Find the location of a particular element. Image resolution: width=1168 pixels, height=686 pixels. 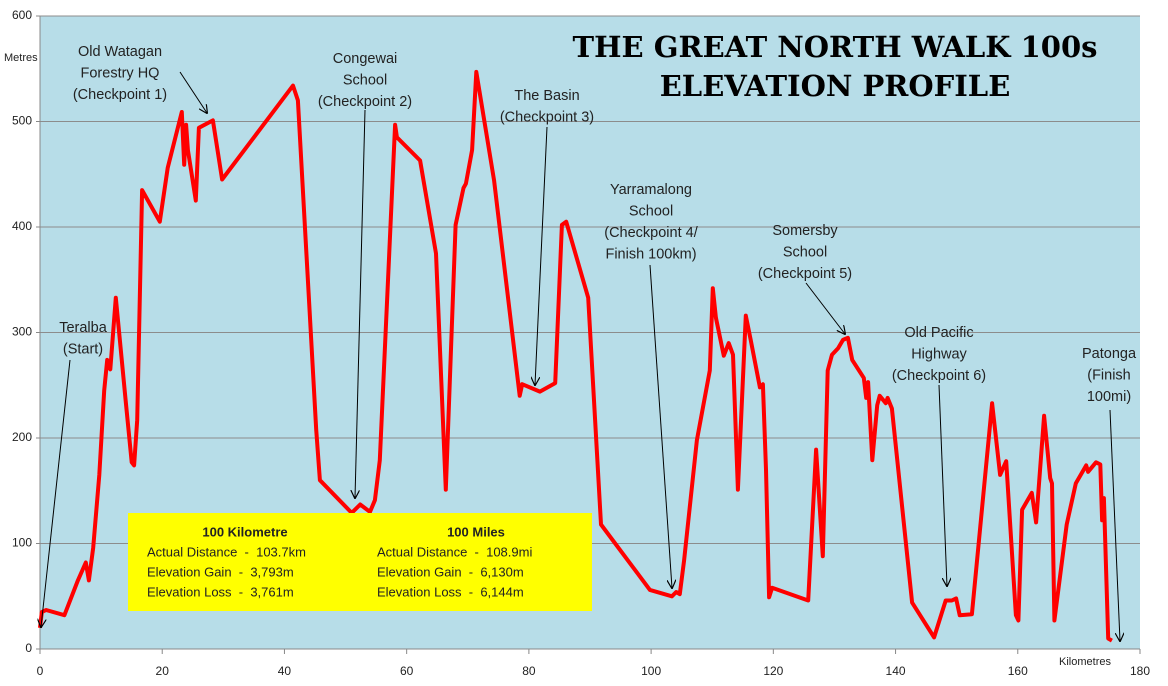

info-box-title: 100 Kilometre is located at coordinates (244, 531).